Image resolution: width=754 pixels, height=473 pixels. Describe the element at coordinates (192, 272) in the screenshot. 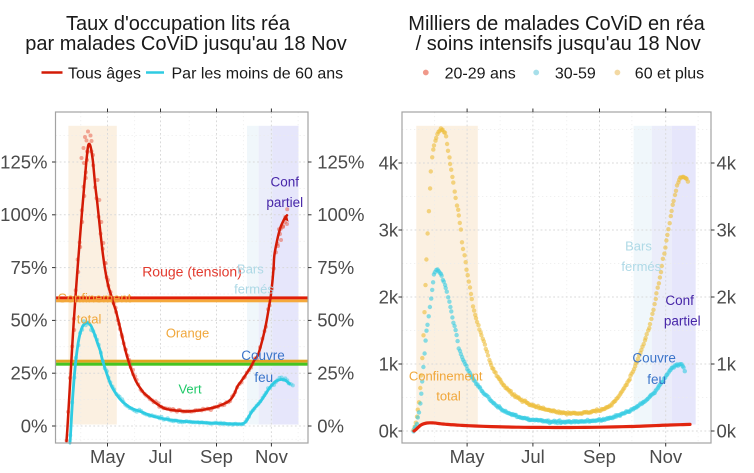

I see `svg-text: Rouge (tension)` at that location.